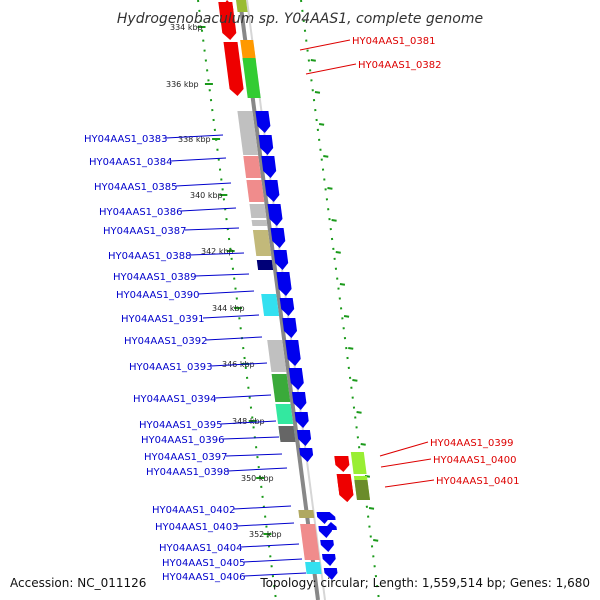  What do you see at coordinates (149, 256) in the screenshot?
I see `gene-label: HY04AAS1_0388` at bounding box center [149, 256].